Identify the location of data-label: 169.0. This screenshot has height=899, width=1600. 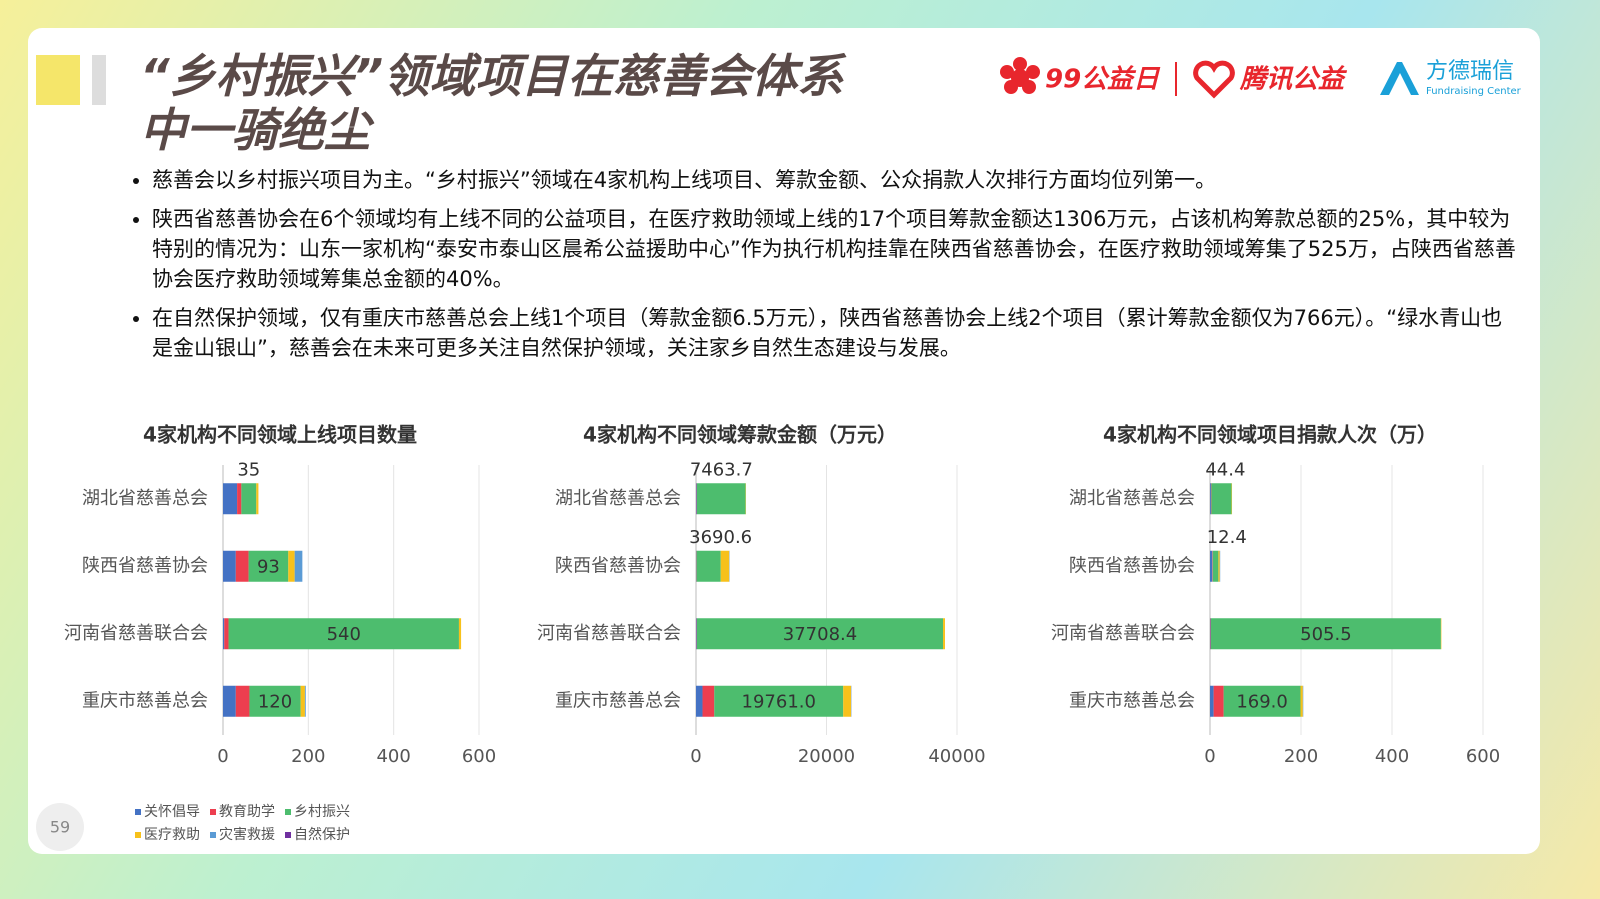
(1262, 701).